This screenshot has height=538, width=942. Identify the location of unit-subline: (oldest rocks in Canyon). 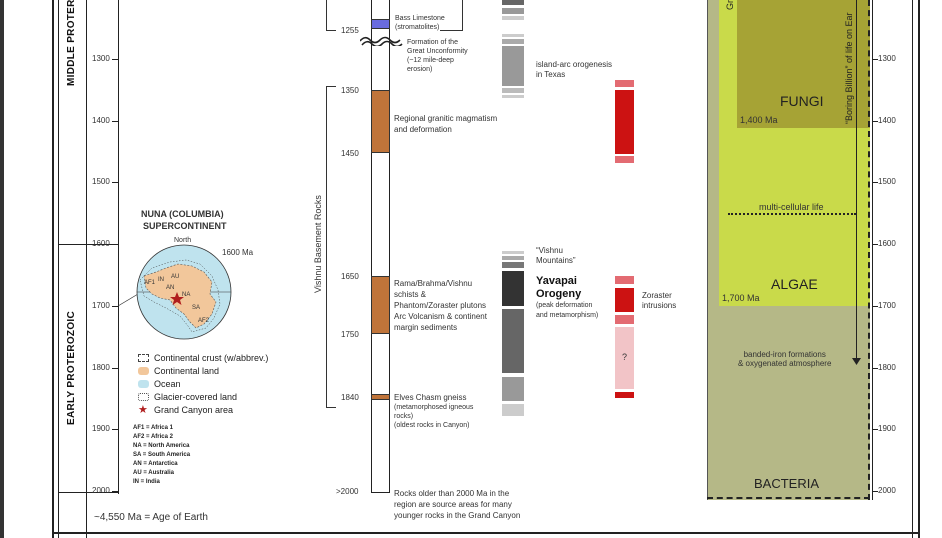
(432, 425).